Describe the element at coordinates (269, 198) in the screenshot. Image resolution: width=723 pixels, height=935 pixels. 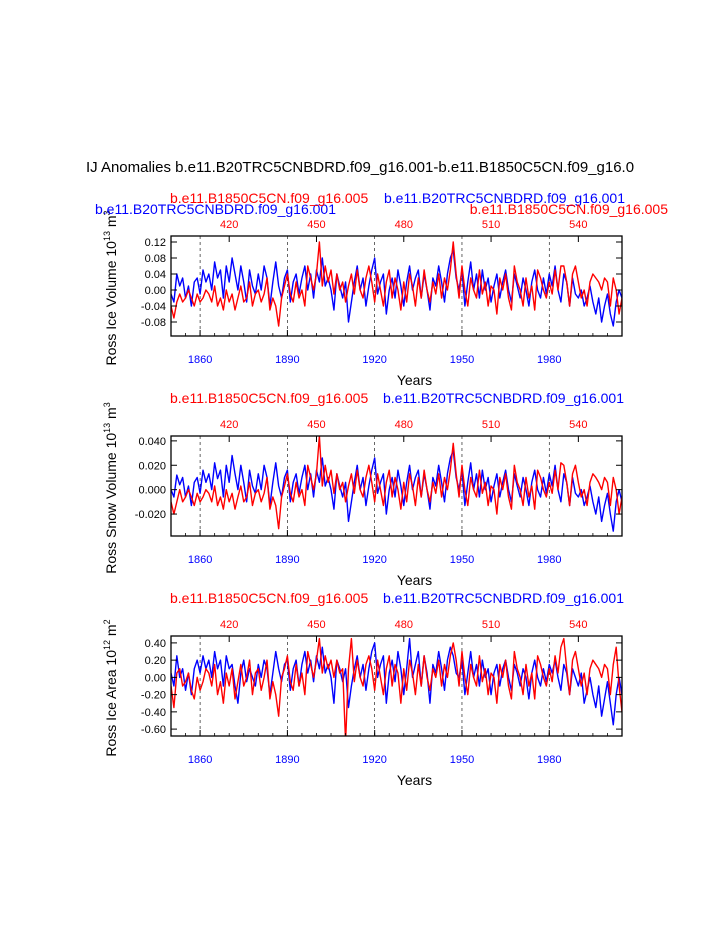
I see `series-label-left-2: b.e11.B1850C5CN.f09_g16.005` at that location.